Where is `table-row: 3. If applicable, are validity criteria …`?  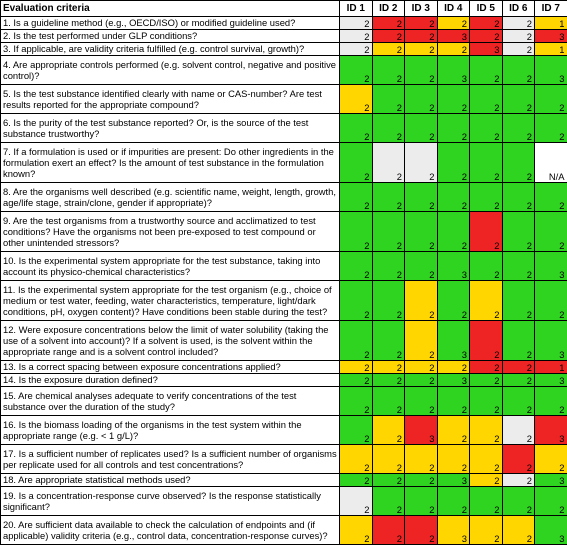 table-row: 3. If applicable, are validity criteria … is located at coordinates (283, 49).